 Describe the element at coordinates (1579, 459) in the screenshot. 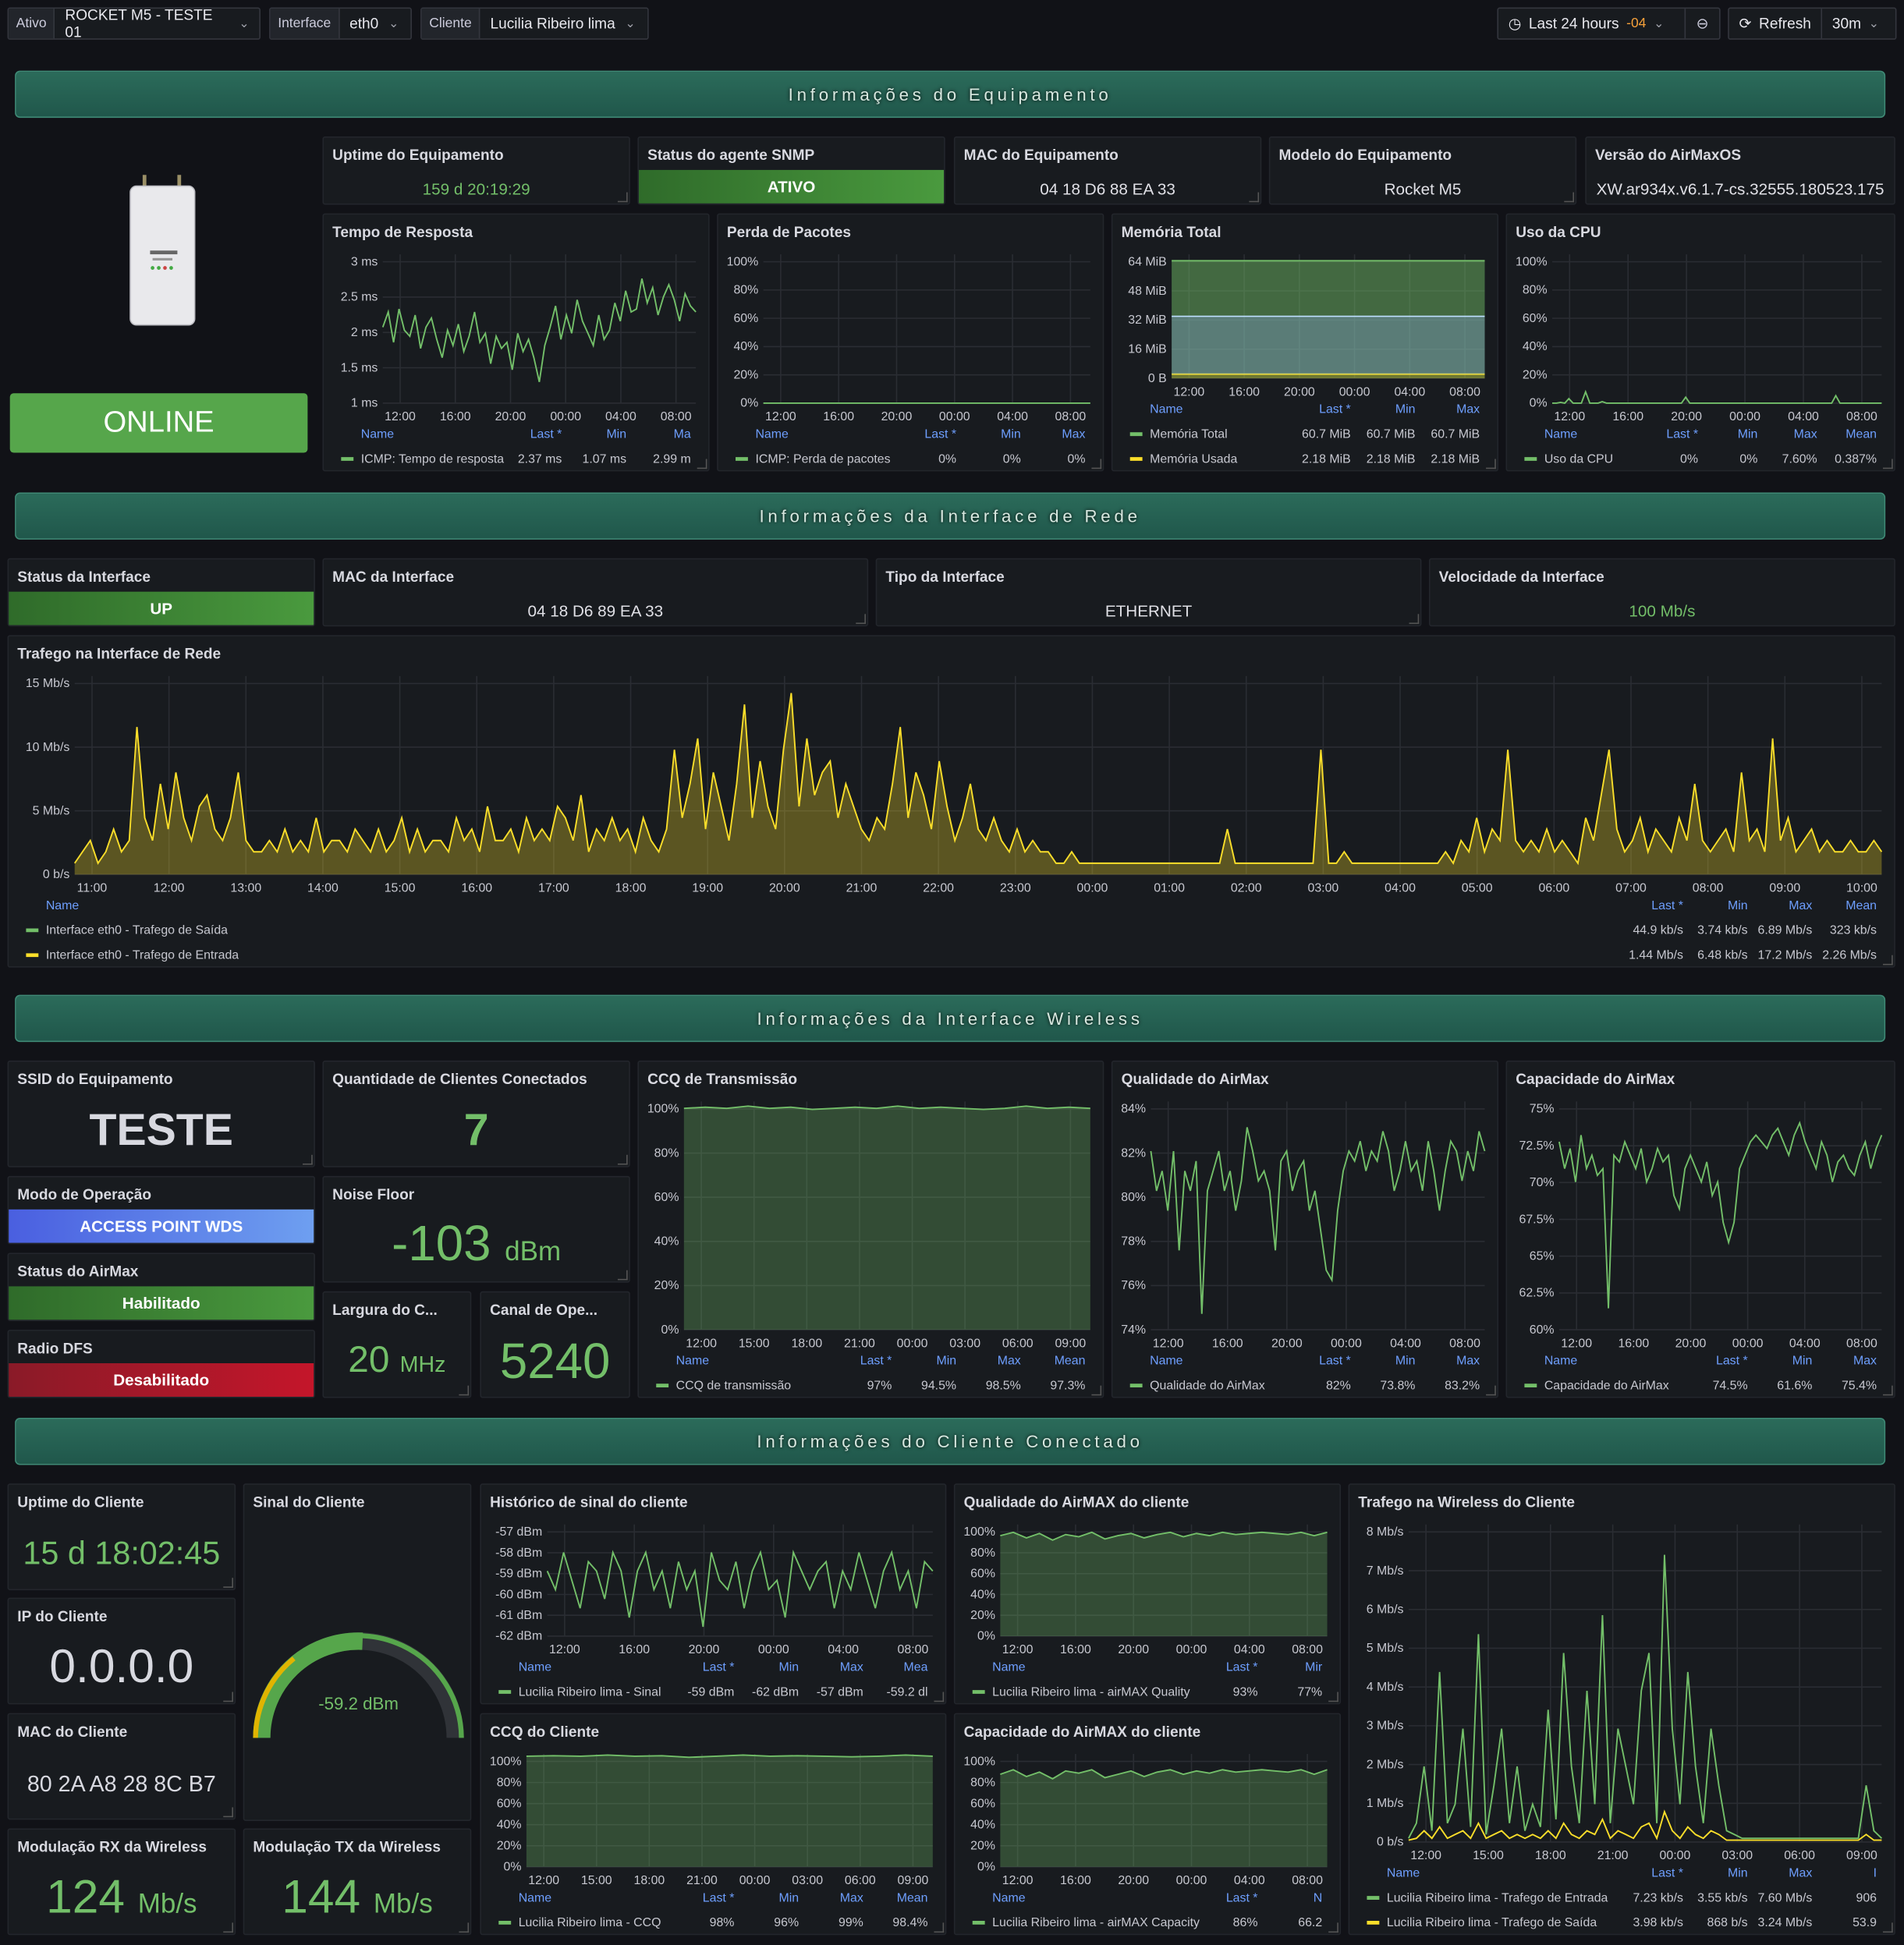

I see `legend-series-name: Uso da CPU` at that location.